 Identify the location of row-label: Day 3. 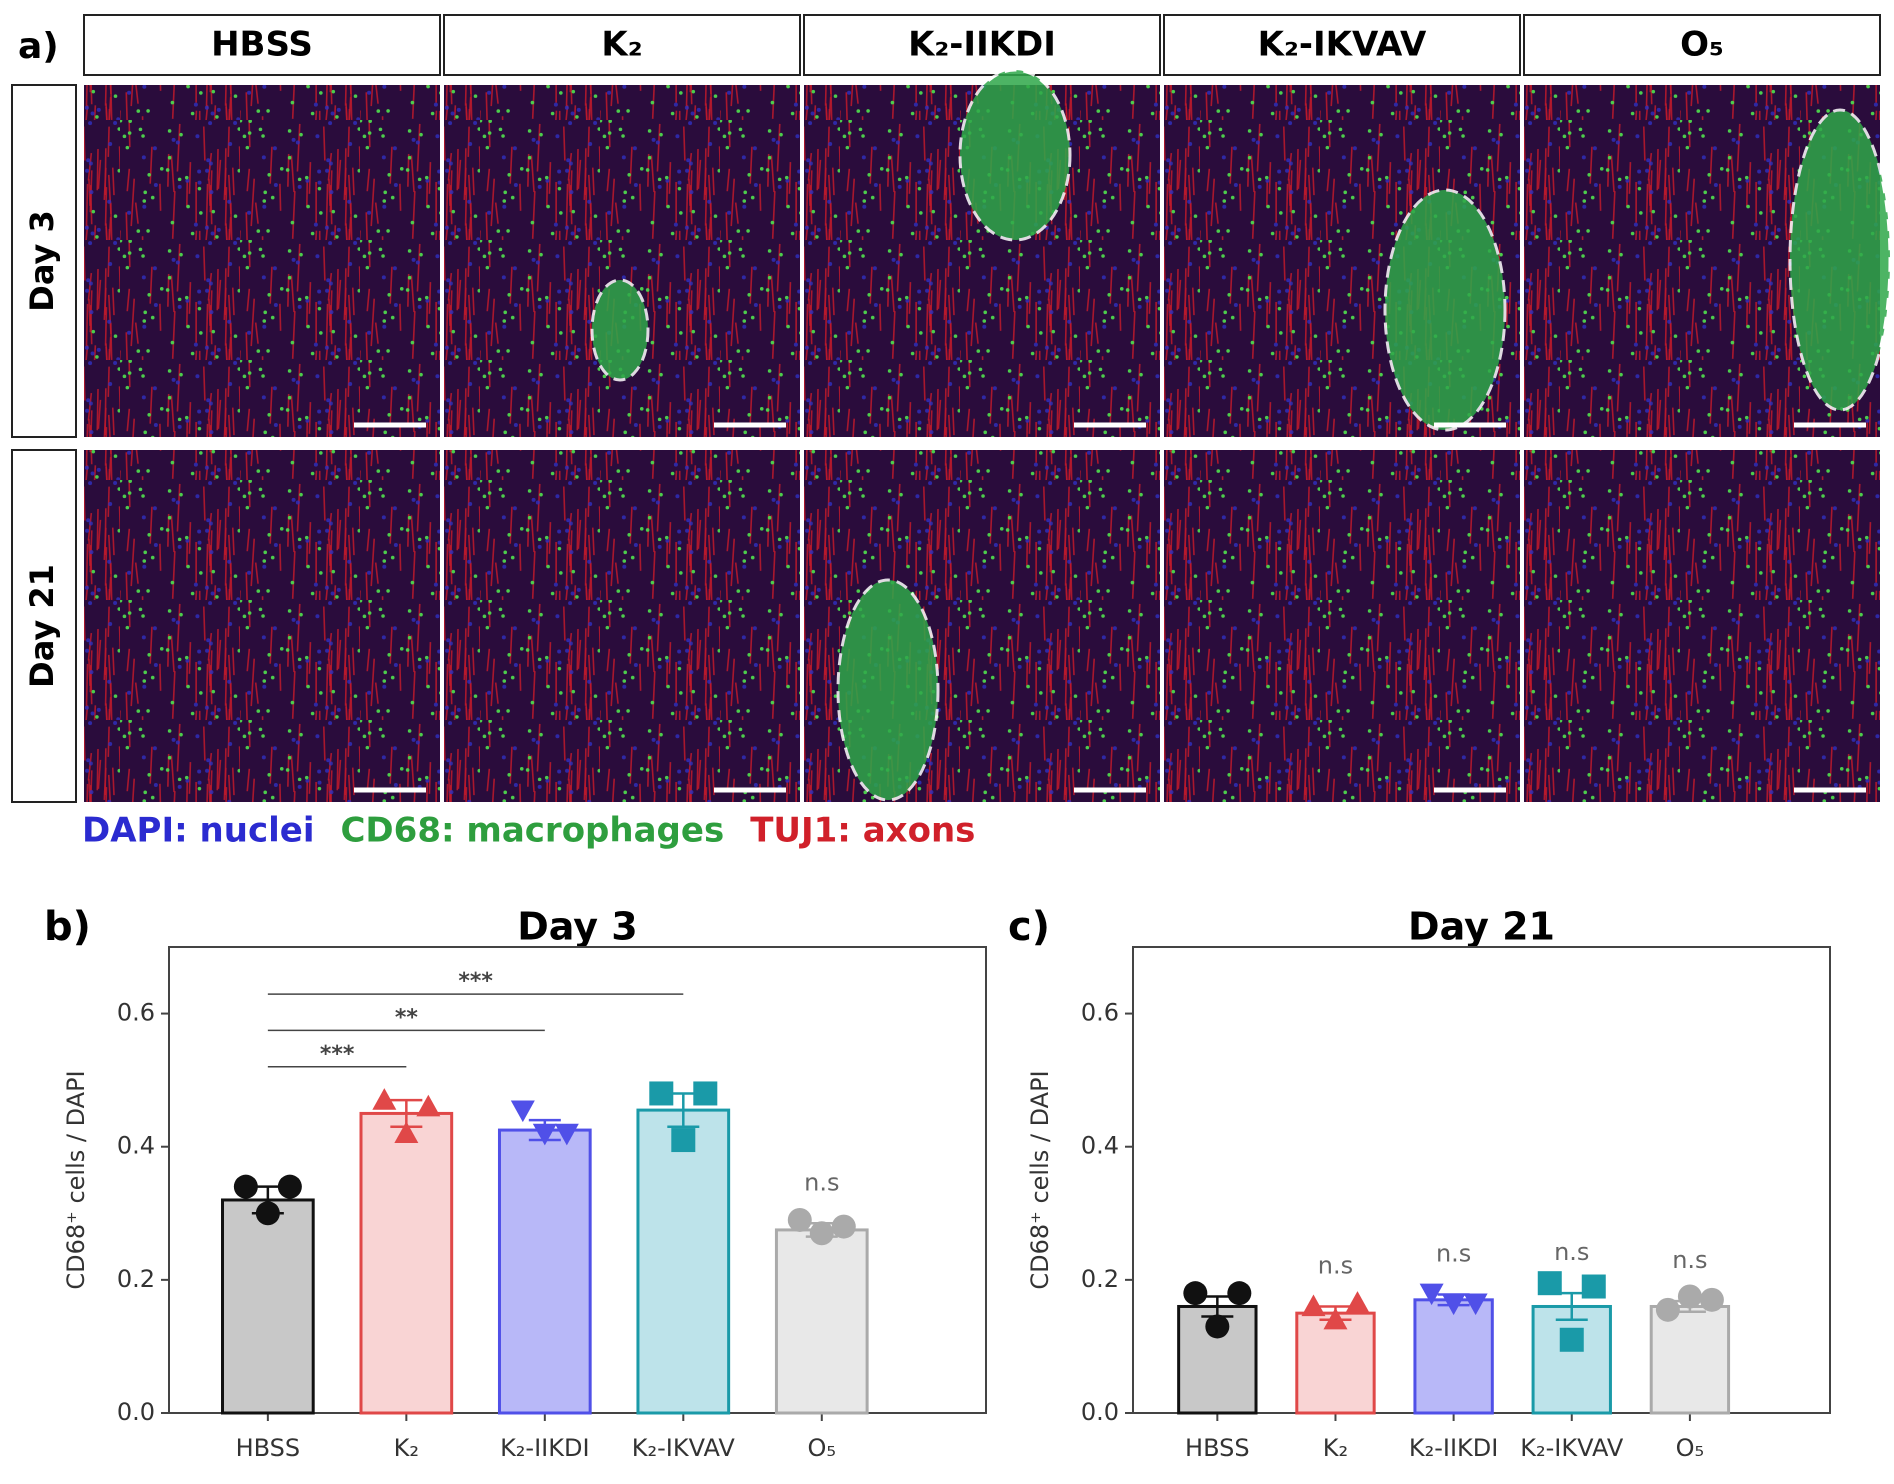
(42, 260).